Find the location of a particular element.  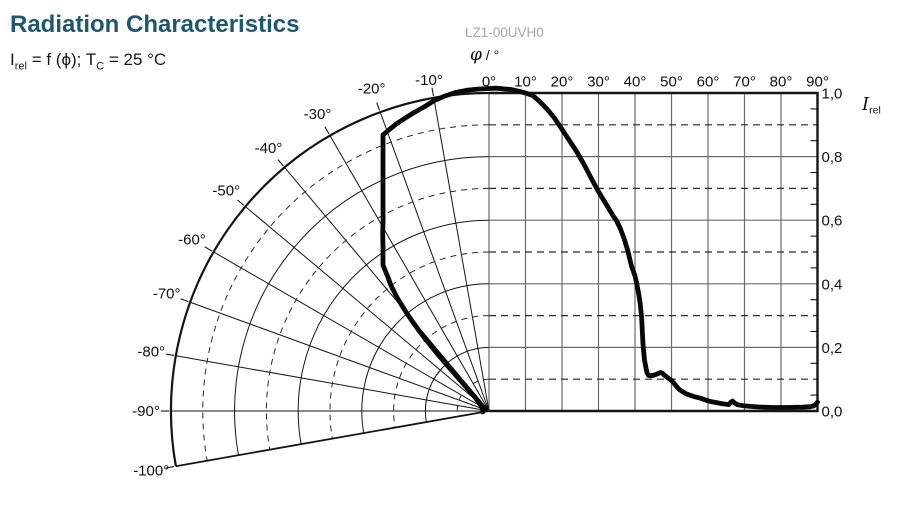

subtitle-subscript-rel: rel is located at coordinates (20, 66).